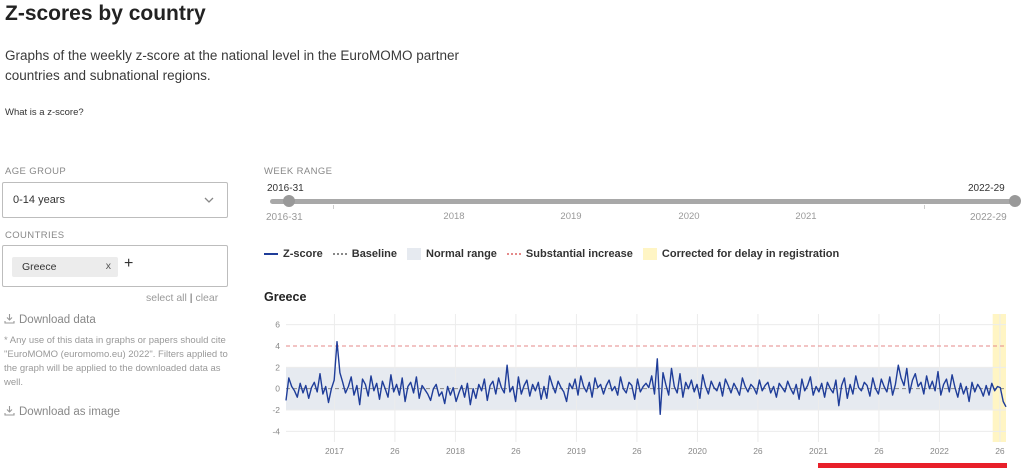  I want to click on country-tag-label: Greece, so click(39, 267).